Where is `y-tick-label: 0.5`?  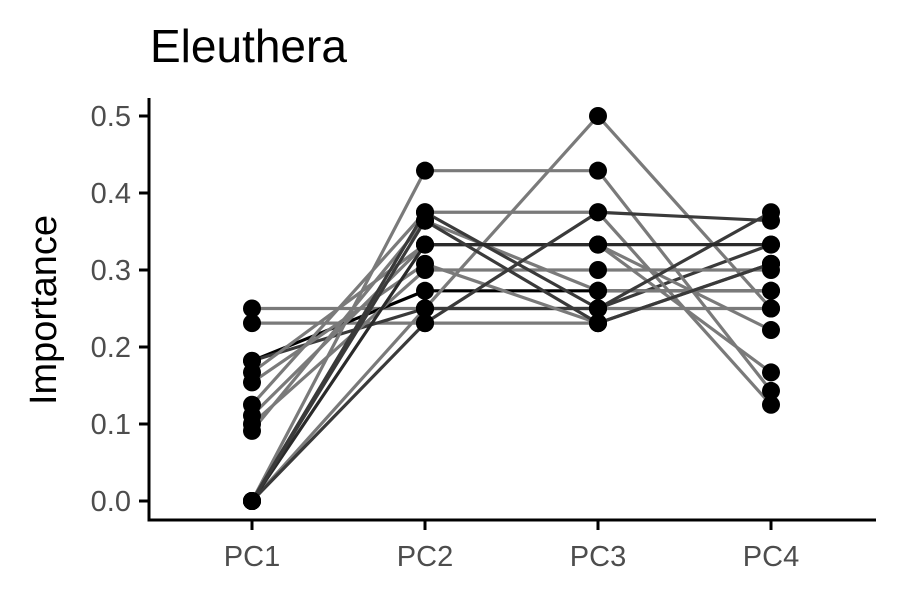 y-tick-label: 0.5 is located at coordinates (111, 117).